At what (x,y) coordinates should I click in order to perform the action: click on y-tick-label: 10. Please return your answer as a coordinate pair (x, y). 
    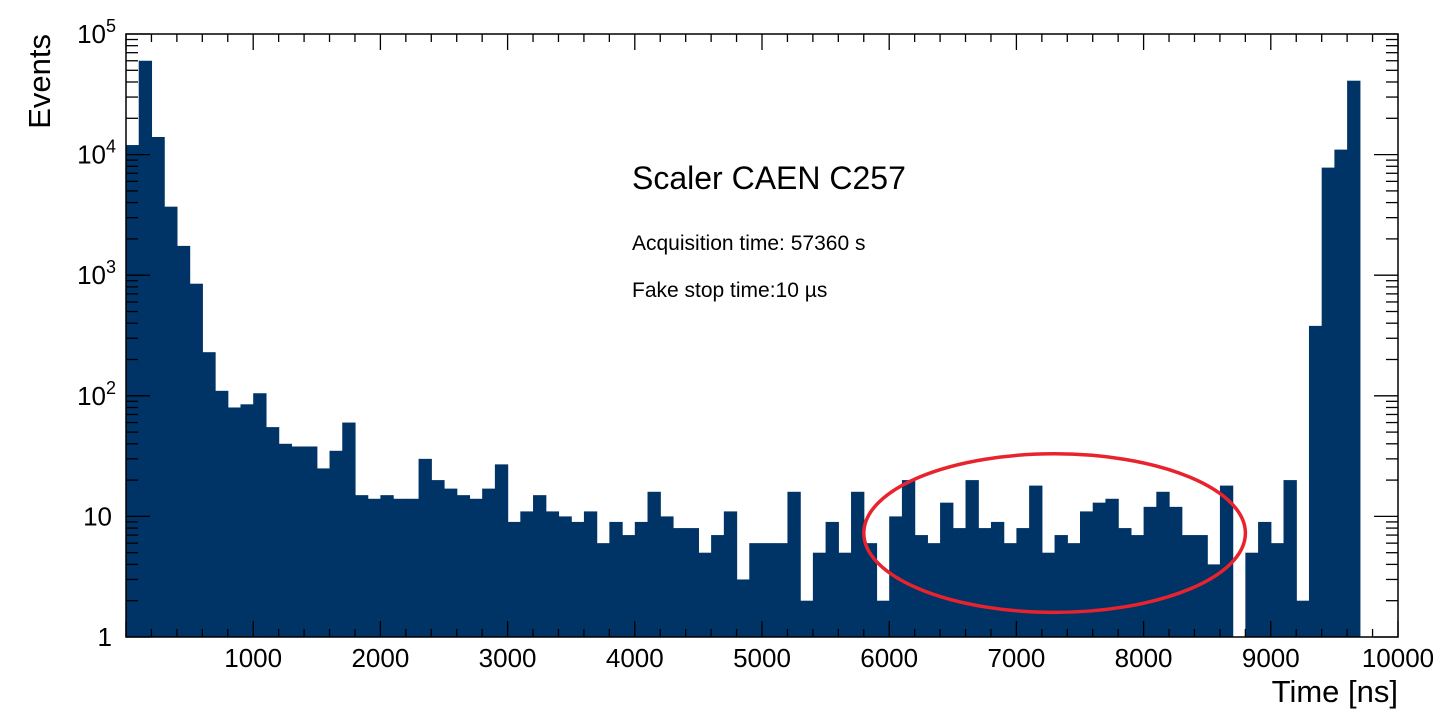
    Looking at the image, I should click on (97, 516).